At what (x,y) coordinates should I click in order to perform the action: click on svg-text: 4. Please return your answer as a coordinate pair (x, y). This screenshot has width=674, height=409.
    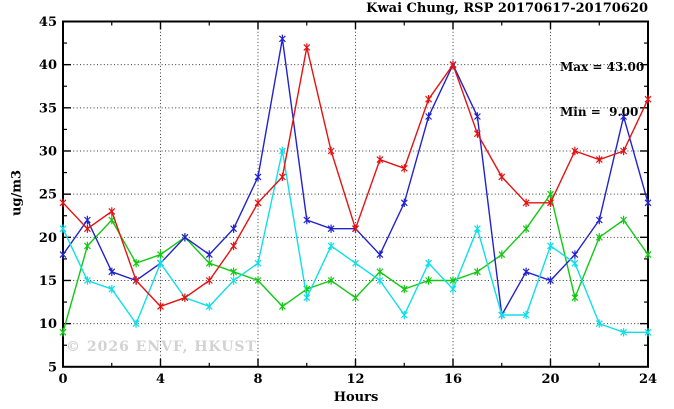
    Looking at the image, I should click on (160, 379).